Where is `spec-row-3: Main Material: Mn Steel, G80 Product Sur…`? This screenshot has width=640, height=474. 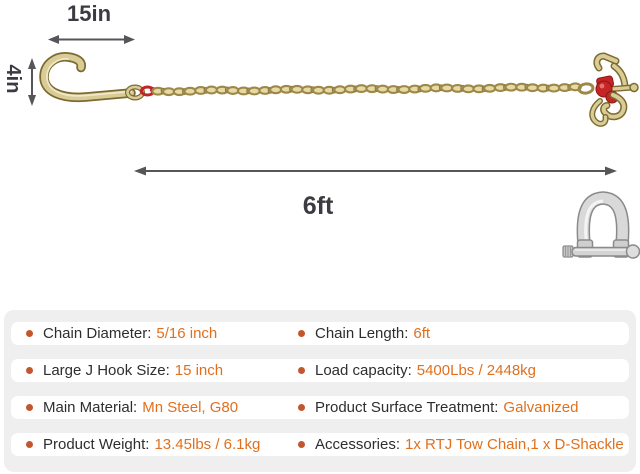 spec-row-3: Main Material: Mn Steel, G80 Product Sur… is located at coordinates (320, 407).